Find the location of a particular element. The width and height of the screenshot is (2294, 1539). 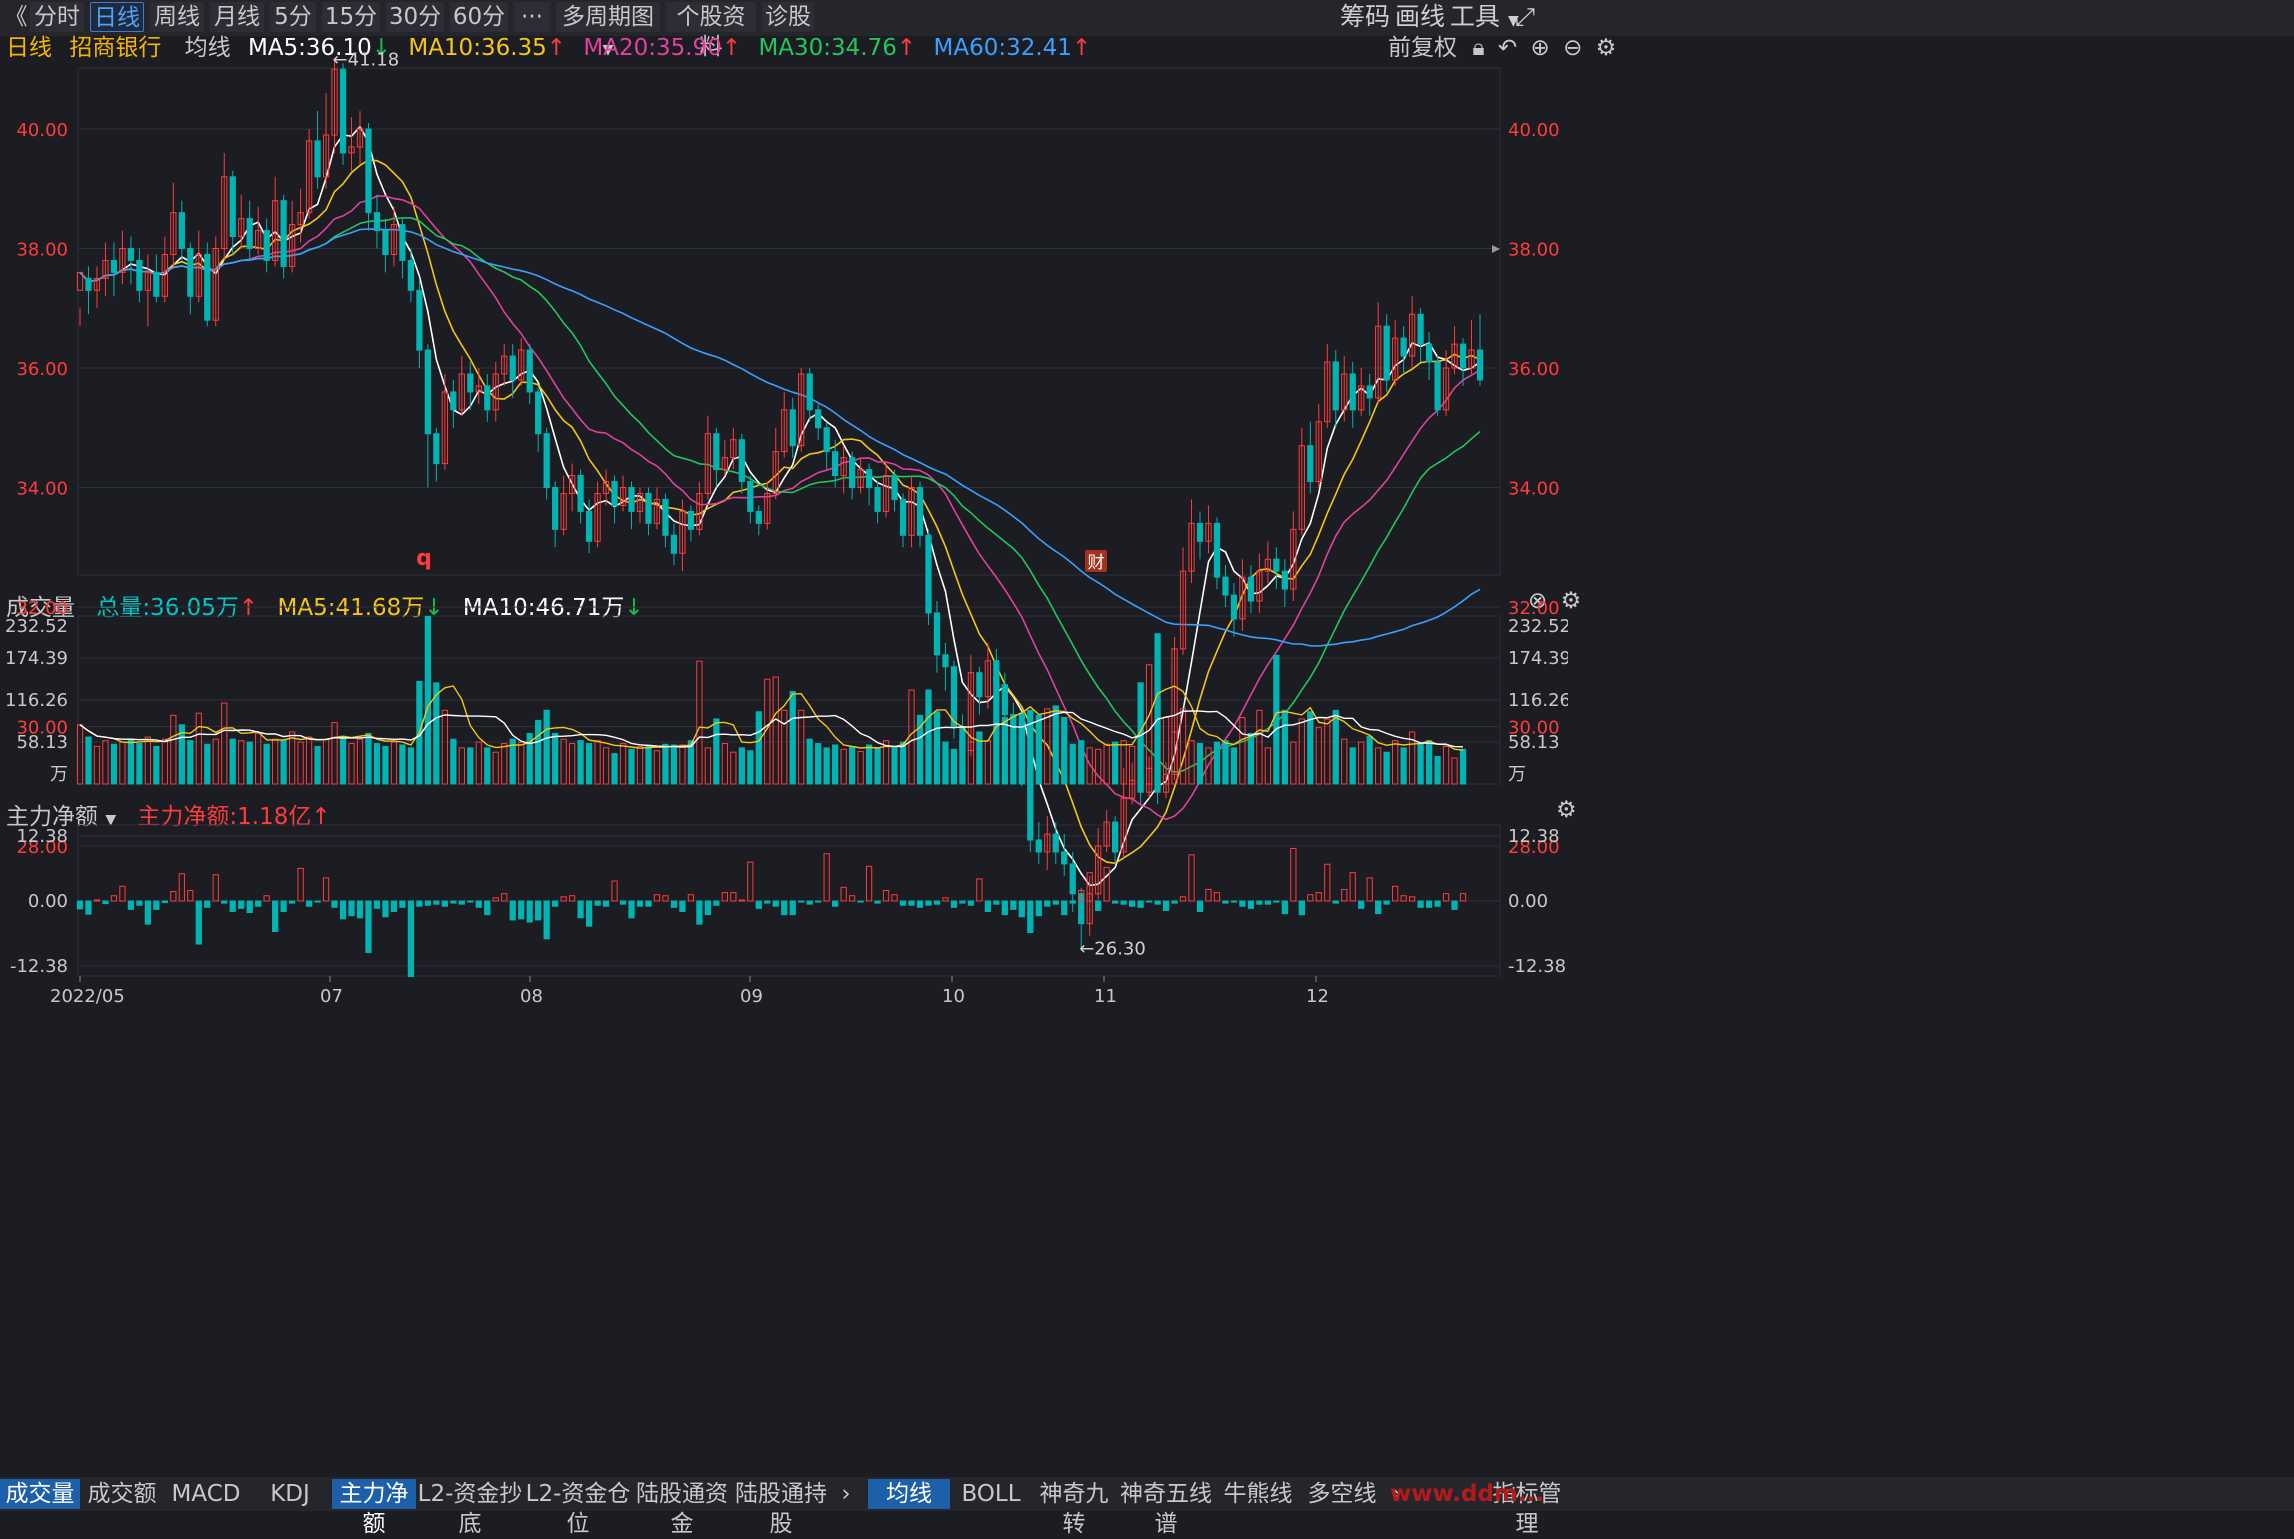

flow-value: 主力净额:1.18亿 is located at coordinates (224, 817).